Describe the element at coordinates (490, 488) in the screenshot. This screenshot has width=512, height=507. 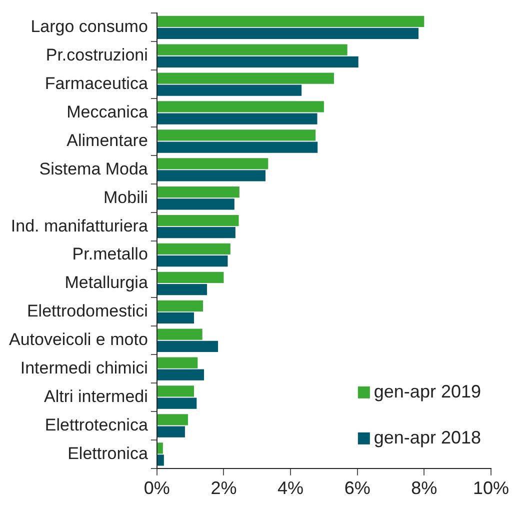
I see `x-tick-label: 10%` at that location.